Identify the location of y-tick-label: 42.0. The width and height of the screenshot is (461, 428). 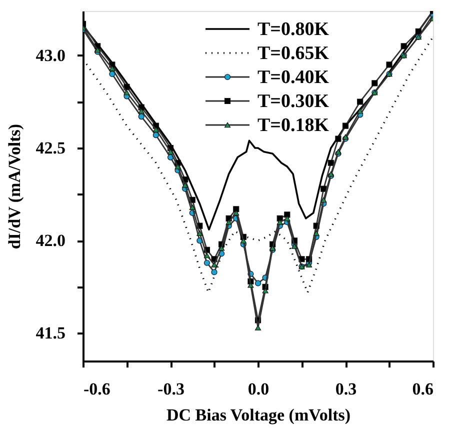
(51, 240).